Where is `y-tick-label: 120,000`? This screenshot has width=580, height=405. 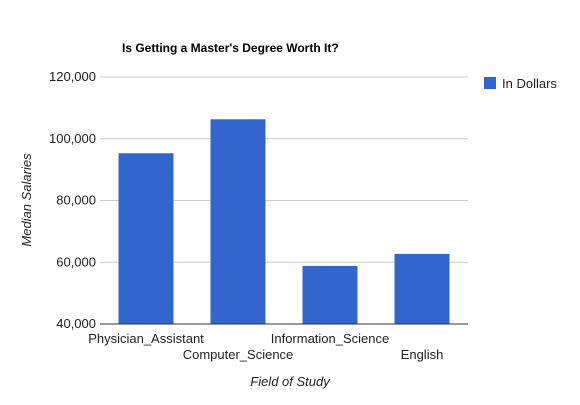
y-tick-label: 120,000 is located at coordinates (72, 76).